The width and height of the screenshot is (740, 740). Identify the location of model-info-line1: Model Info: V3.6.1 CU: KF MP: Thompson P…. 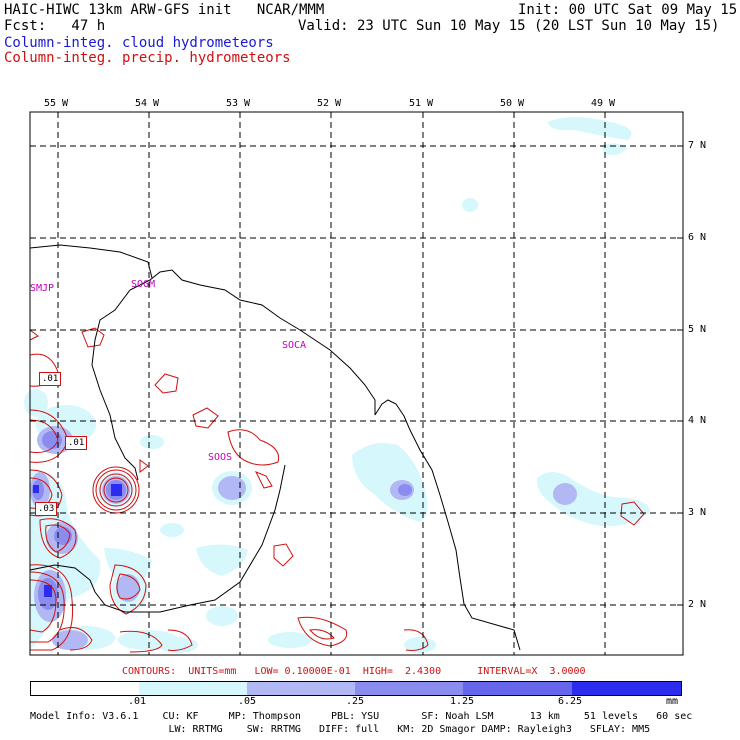
(361, 716).